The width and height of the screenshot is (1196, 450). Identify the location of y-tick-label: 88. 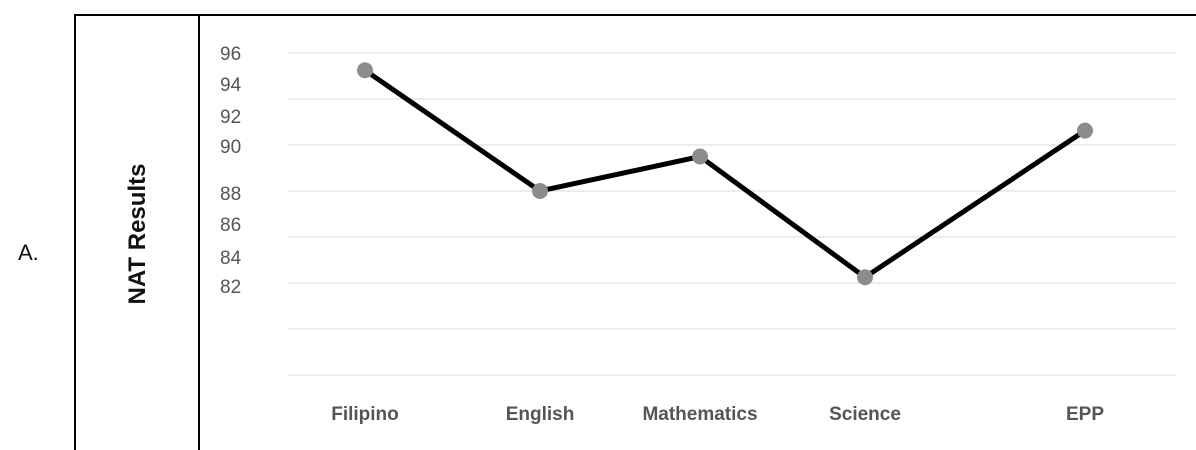
(230, 194).